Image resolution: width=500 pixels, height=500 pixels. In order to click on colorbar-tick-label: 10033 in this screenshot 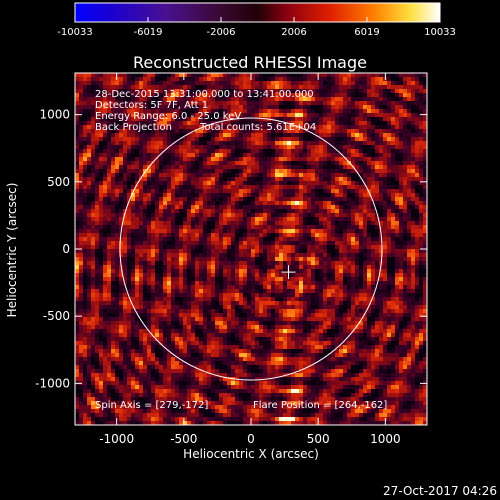, I will do `click(440, 32)`.